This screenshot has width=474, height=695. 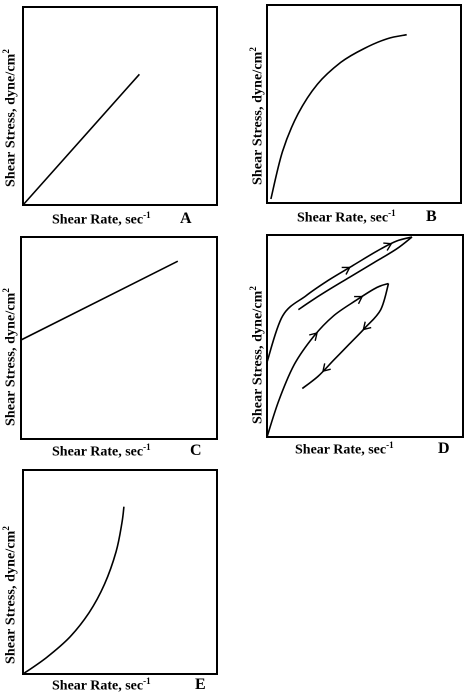 I want to click on x-axis-label-a: Shear Rate, sec-1, so click(x=101, y=219).